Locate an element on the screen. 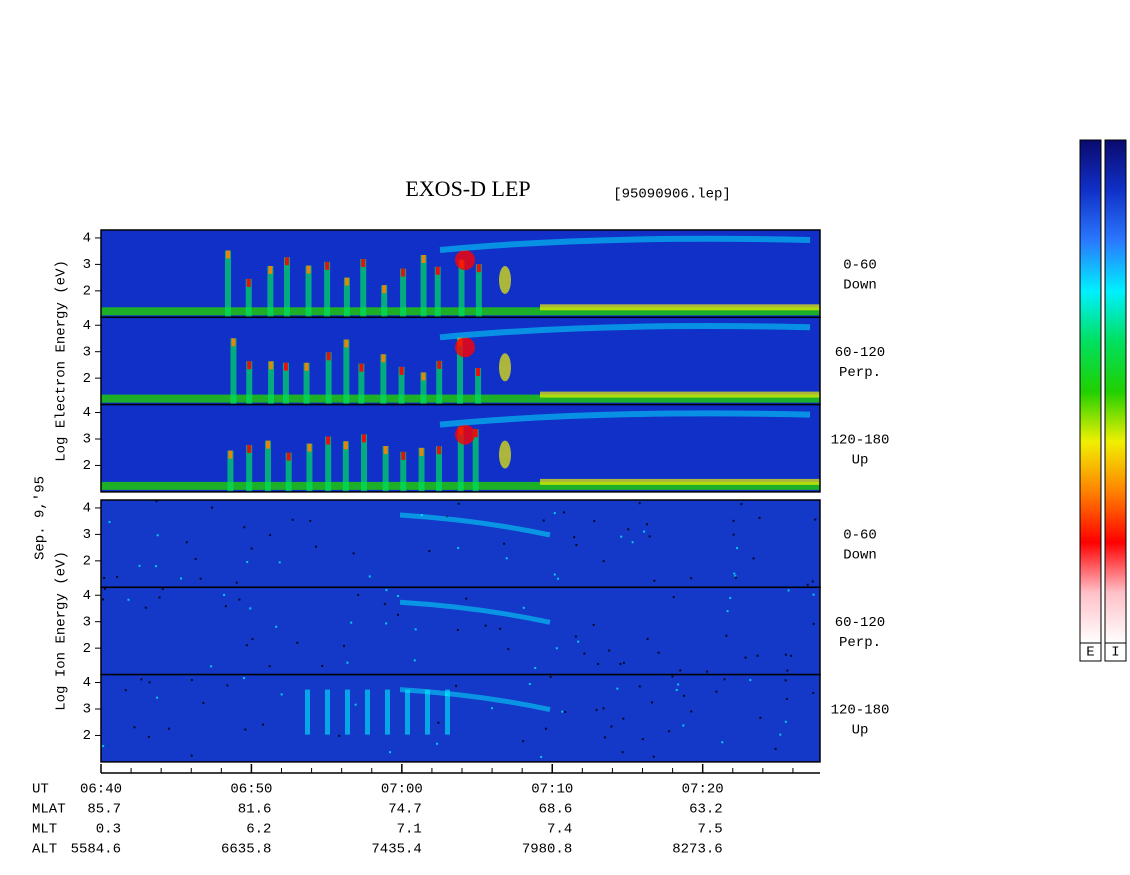 Image resolution: width=1130 pixels, height=875 pixels. ephemeris-value: 7.1 is located at coordinates (409, 830).